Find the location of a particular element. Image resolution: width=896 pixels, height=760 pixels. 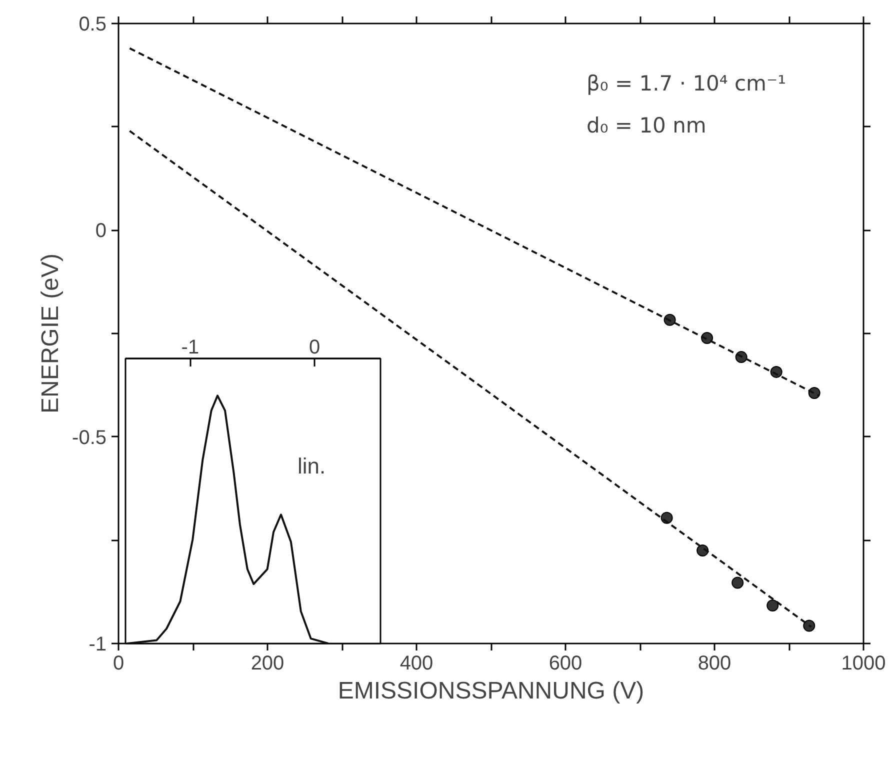

x-tick-label: 800 is located at coordinates (715, 663).